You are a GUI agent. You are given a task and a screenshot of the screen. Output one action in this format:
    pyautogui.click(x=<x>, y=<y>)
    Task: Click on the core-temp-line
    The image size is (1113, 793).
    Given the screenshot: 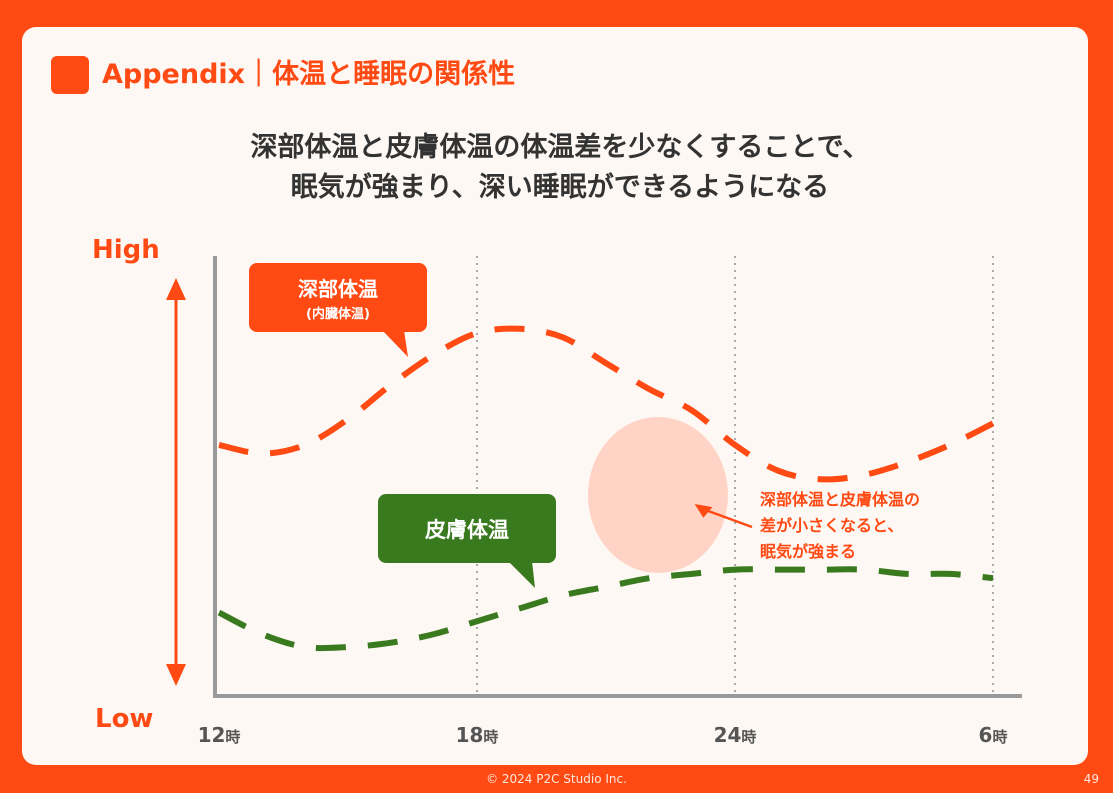 What is the action you would take?
    pyautogui.click(x=606, y=404)
    